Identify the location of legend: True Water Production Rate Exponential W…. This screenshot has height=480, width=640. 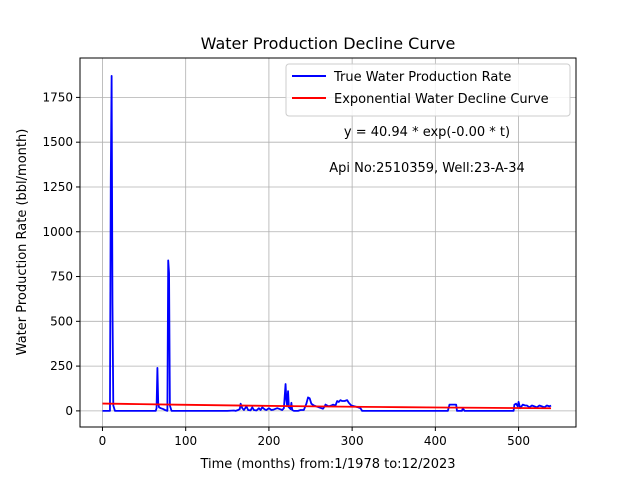
(428, 90).